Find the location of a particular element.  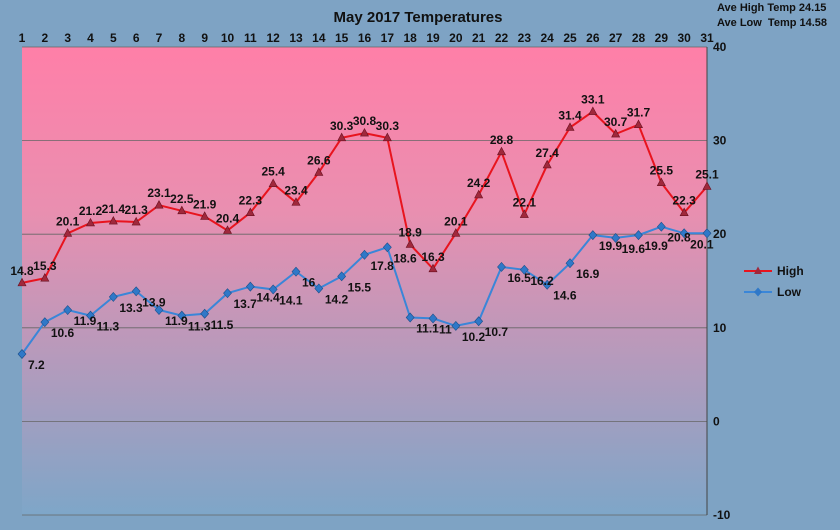

low-data-label: 11.1 is located at coordinates (427, 329).